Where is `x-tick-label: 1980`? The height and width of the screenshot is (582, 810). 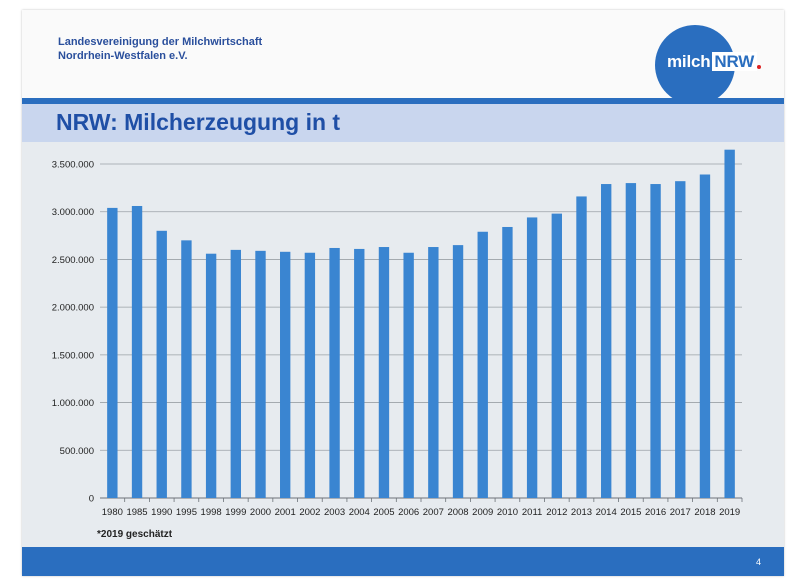
x-tick-label: 1980 is located at coordinates (112, 512).